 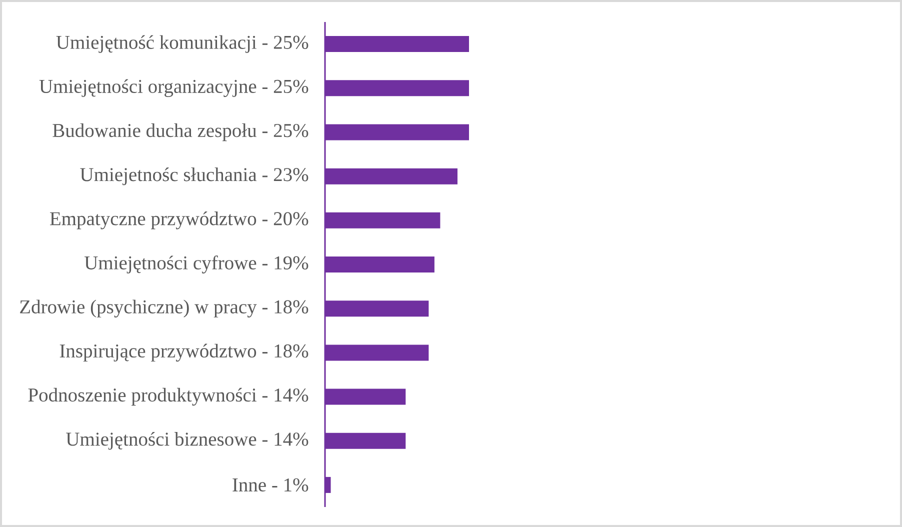 I want to click on y-tick-label: Umiejętność komunikacji - 25%, so click(x=182, y=44).